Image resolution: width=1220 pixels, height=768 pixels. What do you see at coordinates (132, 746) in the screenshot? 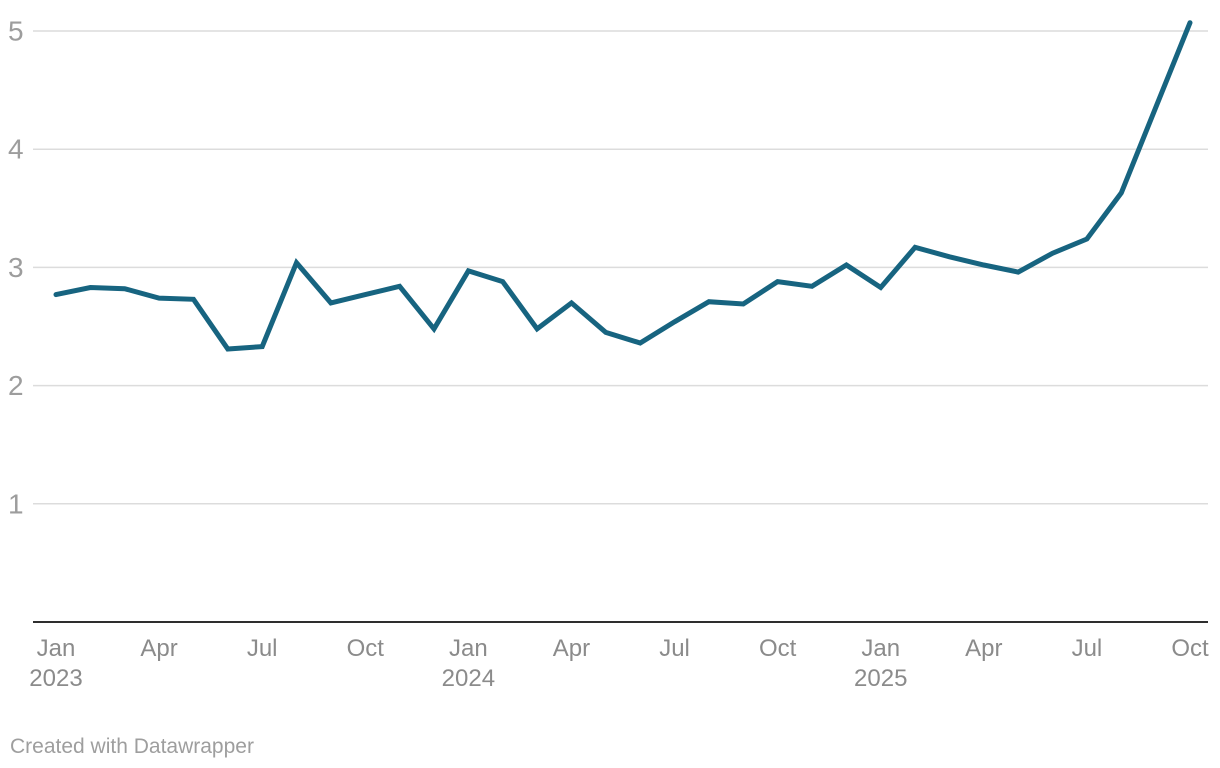
I see `datawrapper-credit-link: Created with Datawrapper` at bounding box center [132, 746].